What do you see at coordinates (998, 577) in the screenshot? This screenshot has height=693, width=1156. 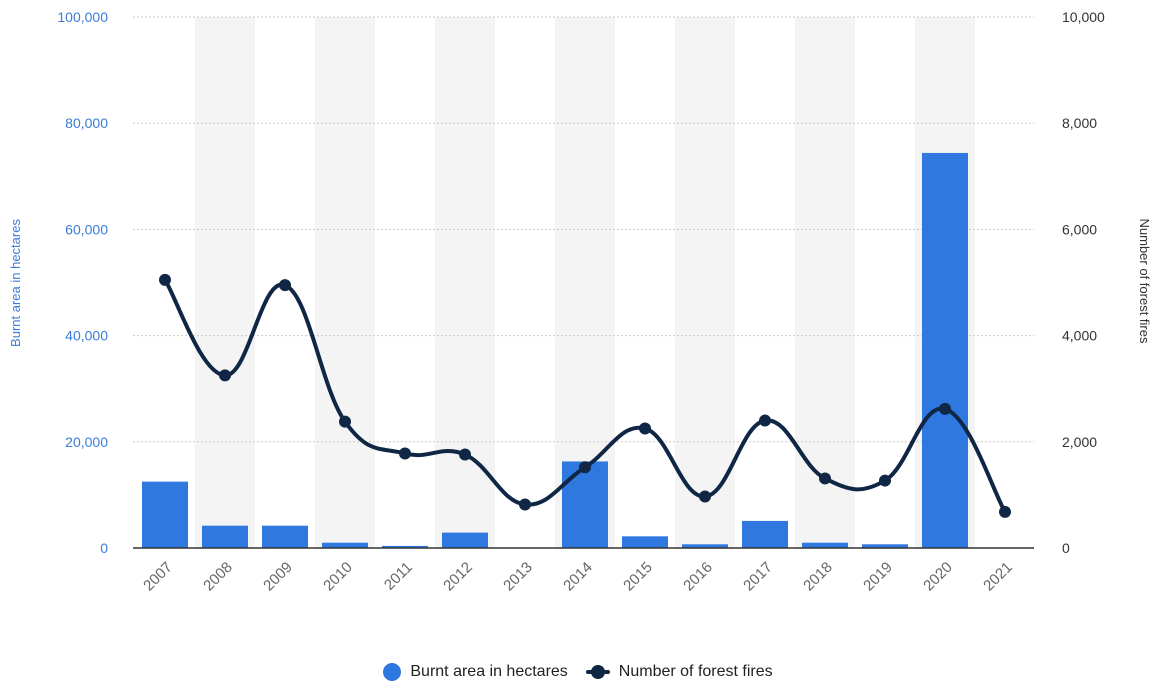 I see `x-tick-label-2021: 2021` at bounding box center [998, 577].